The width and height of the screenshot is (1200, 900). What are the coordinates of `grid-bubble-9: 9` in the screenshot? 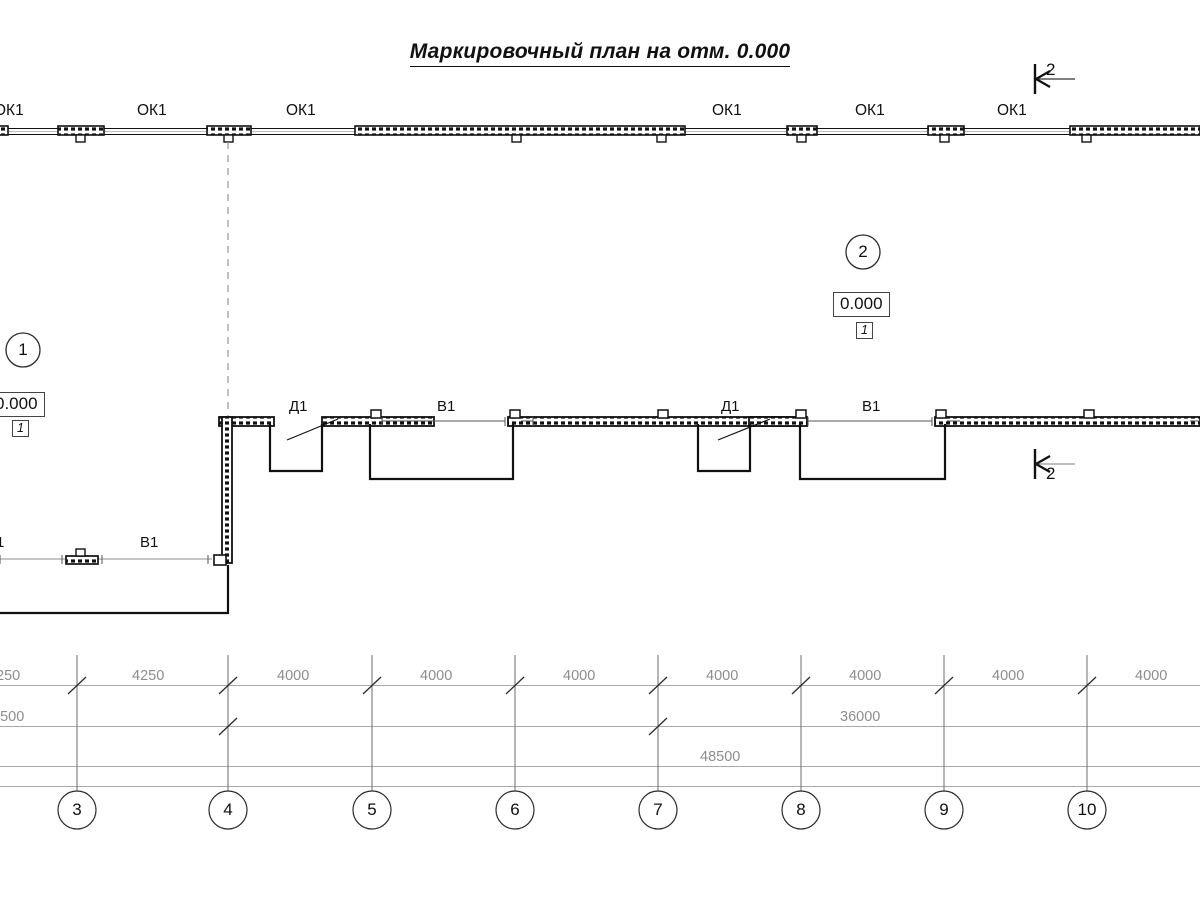 It's located at (944, 809).